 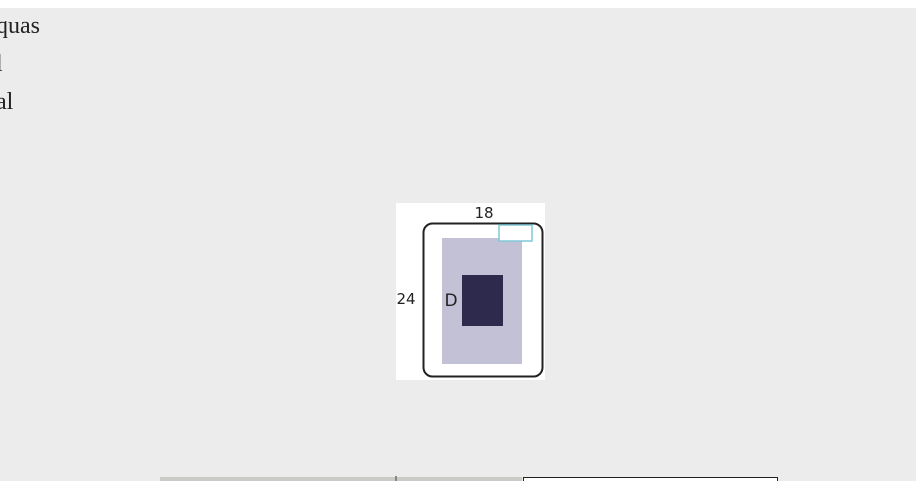 What do you see at coordinates (482, 300) in the screenshot?
I see `dark-rectangle` at bounding box center [482, 300].